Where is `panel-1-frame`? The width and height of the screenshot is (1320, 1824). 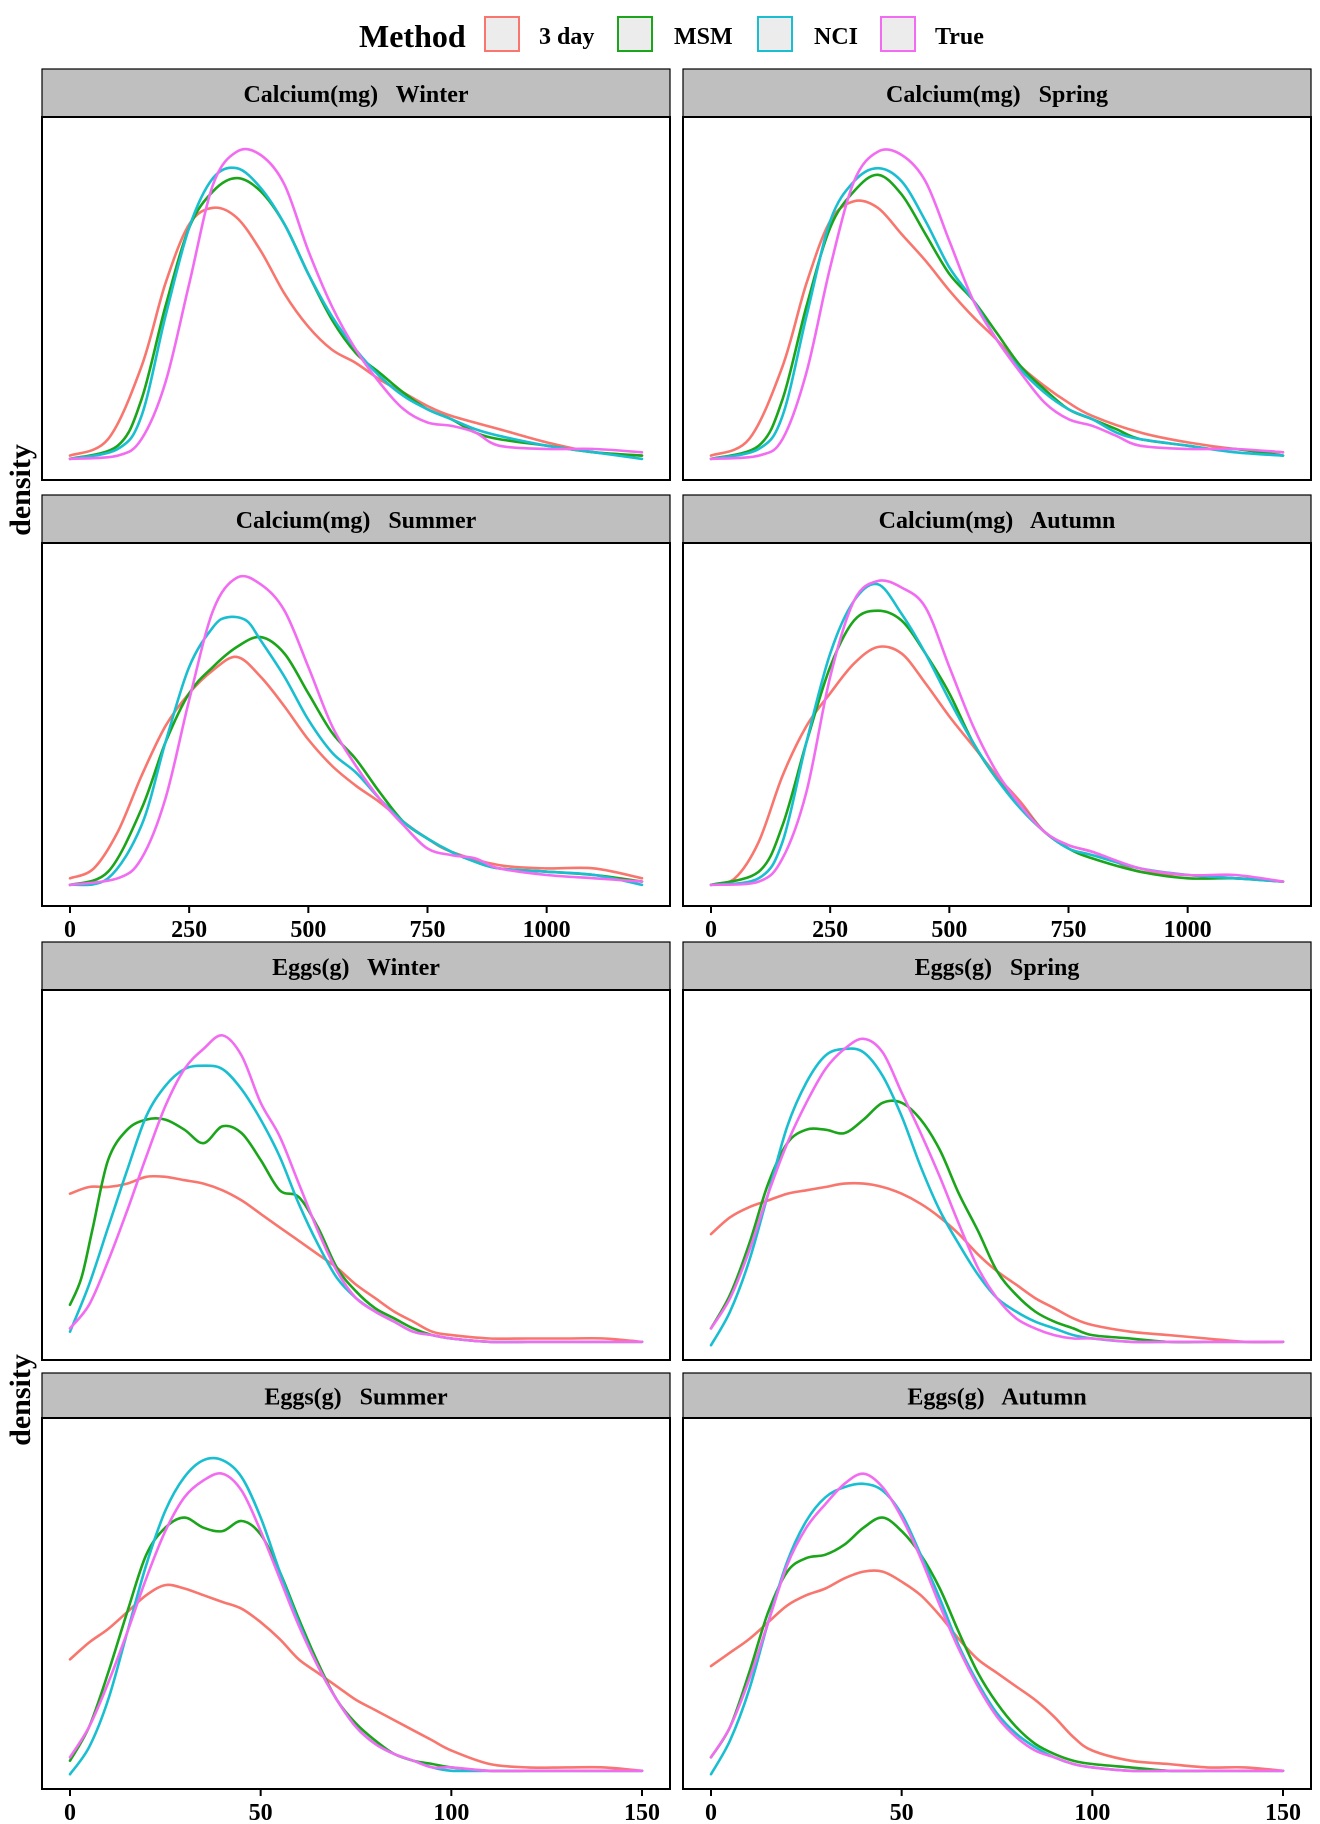
panel-1-frame is located at coordinates (356, 298).